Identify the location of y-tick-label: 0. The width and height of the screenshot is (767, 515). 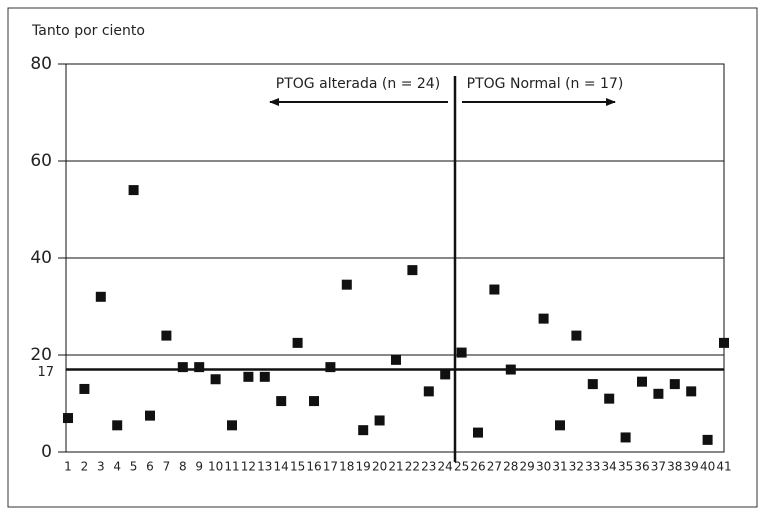
(46, 452).